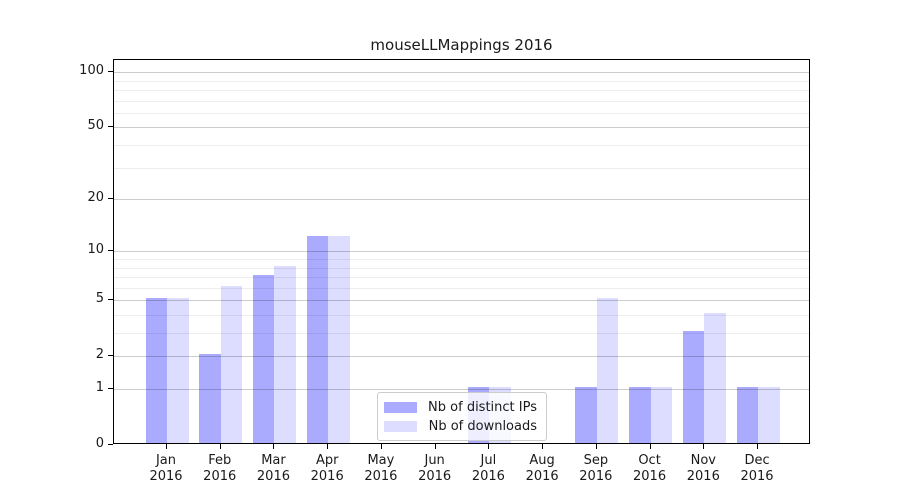 The width and height of the screenshot is (900, 500). What do you see at coordinates (715, 378) in the screenshot?
I see `bar-downloads-nov` at bounding box center [715, 378].